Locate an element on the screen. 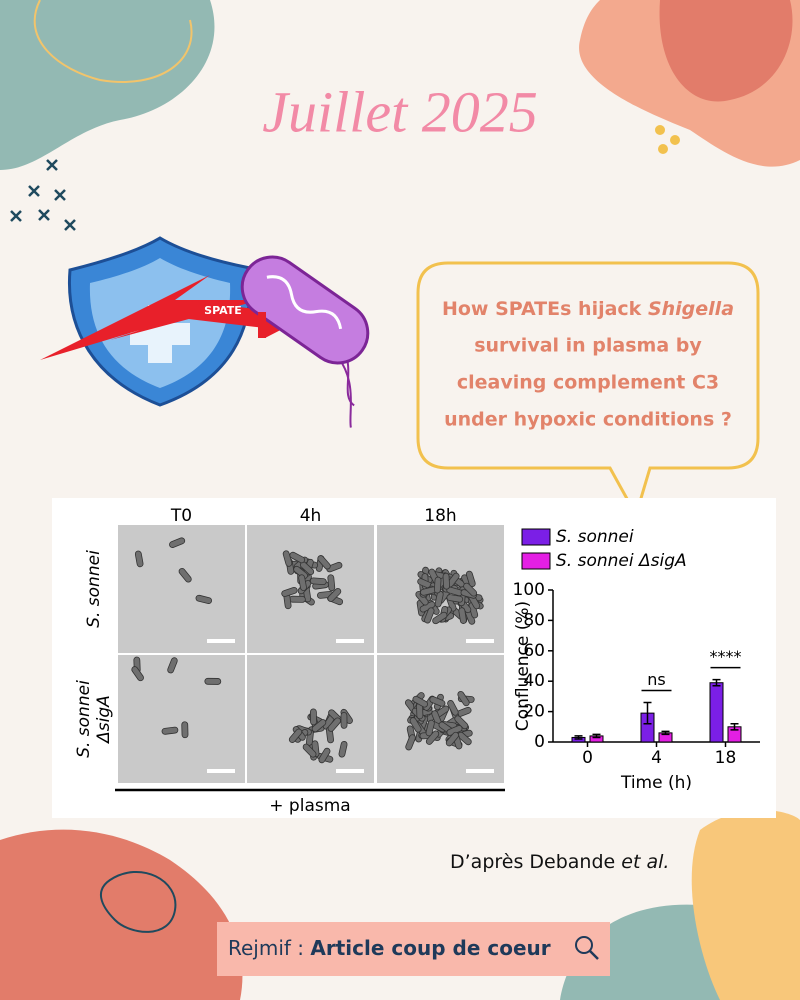 Image resolution: width=800 pixels, height=1000 pixels. question-italic: Shigella is located at coordinates (691, 309).